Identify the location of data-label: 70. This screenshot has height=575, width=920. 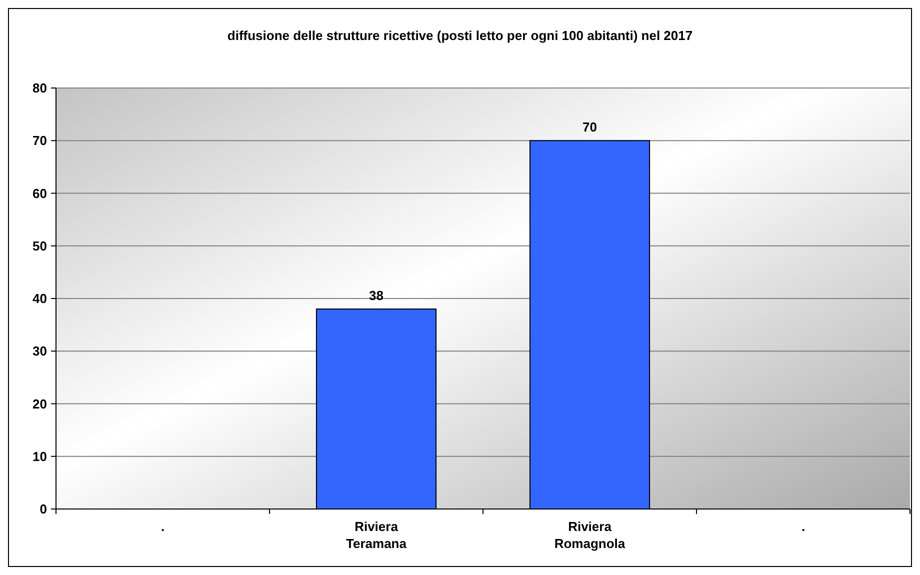
(589, 127).